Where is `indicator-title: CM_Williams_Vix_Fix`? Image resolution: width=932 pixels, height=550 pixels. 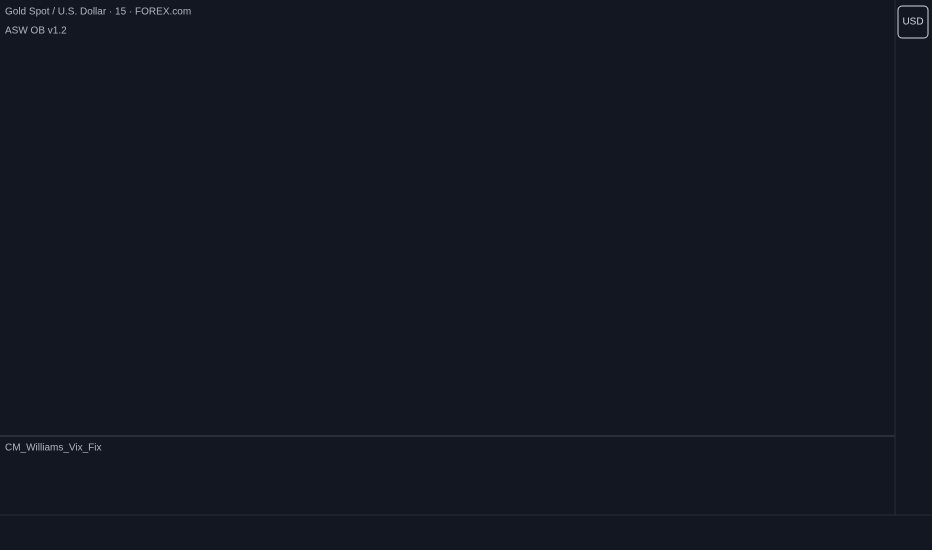
indicator-title: CM_Williams_Vix_Fix is located at coordinates (53, 448).